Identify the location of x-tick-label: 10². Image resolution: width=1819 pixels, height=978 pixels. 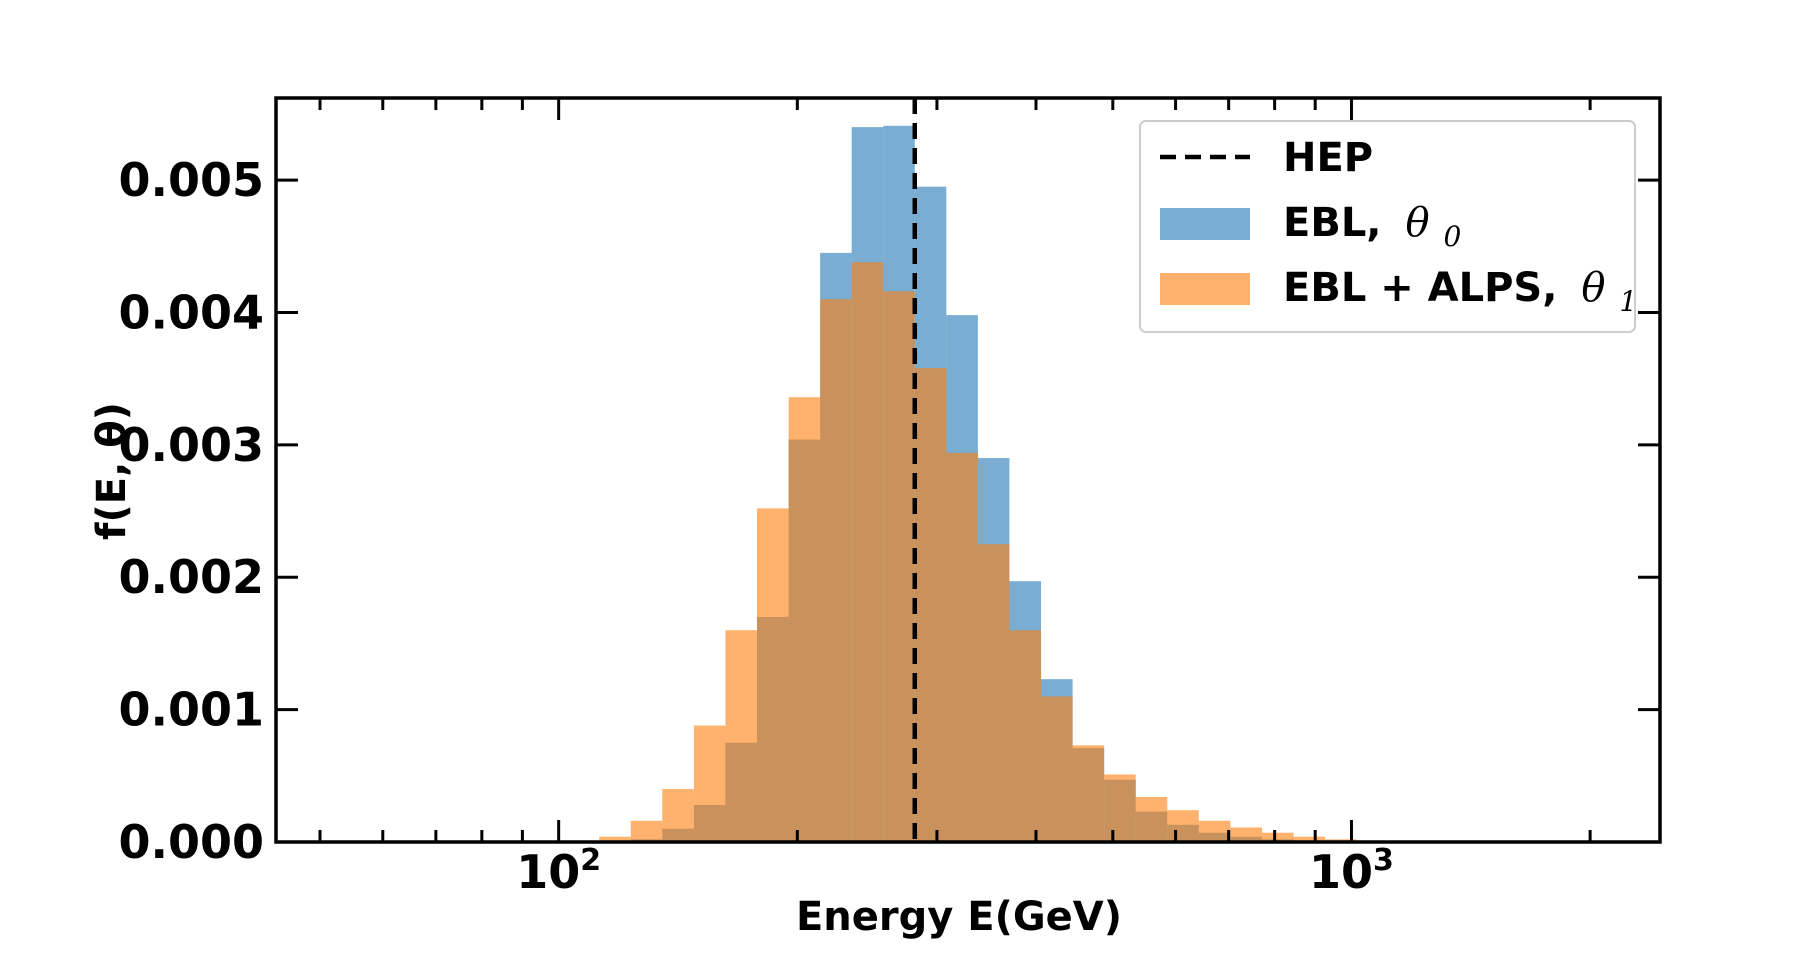
(558, 871).